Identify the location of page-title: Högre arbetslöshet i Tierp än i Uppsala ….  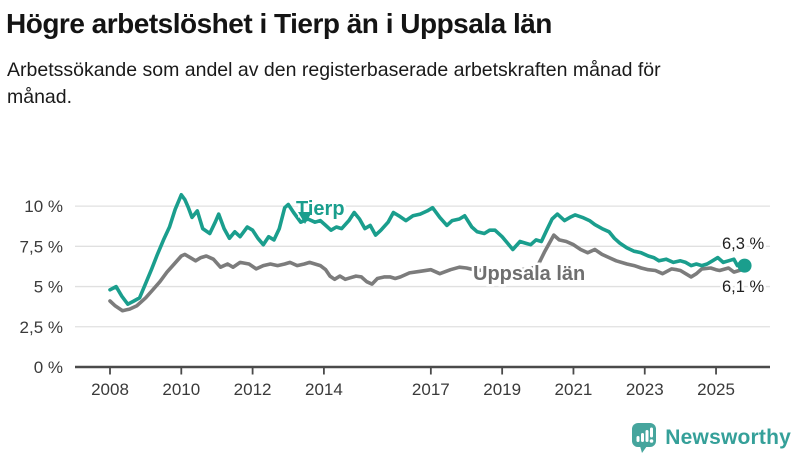
(279, 23).